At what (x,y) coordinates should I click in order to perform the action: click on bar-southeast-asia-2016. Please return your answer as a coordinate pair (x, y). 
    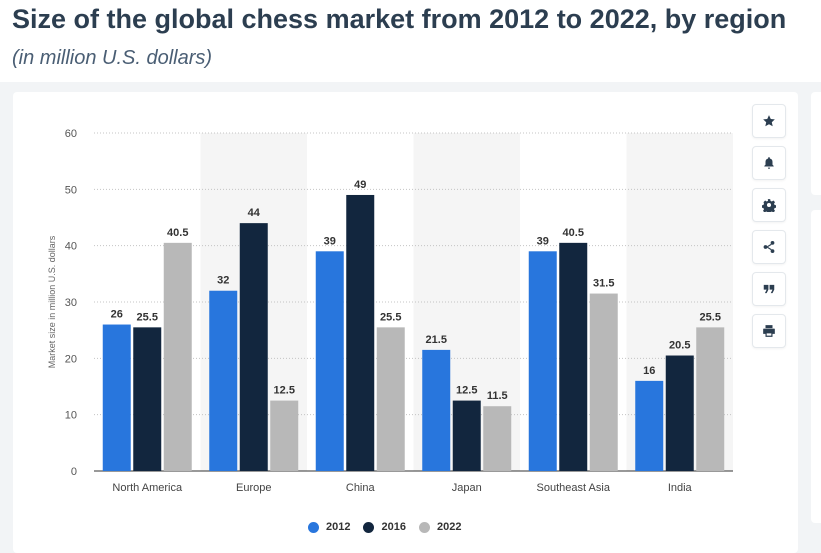
    Looking at the image, I should click on (573, 356).